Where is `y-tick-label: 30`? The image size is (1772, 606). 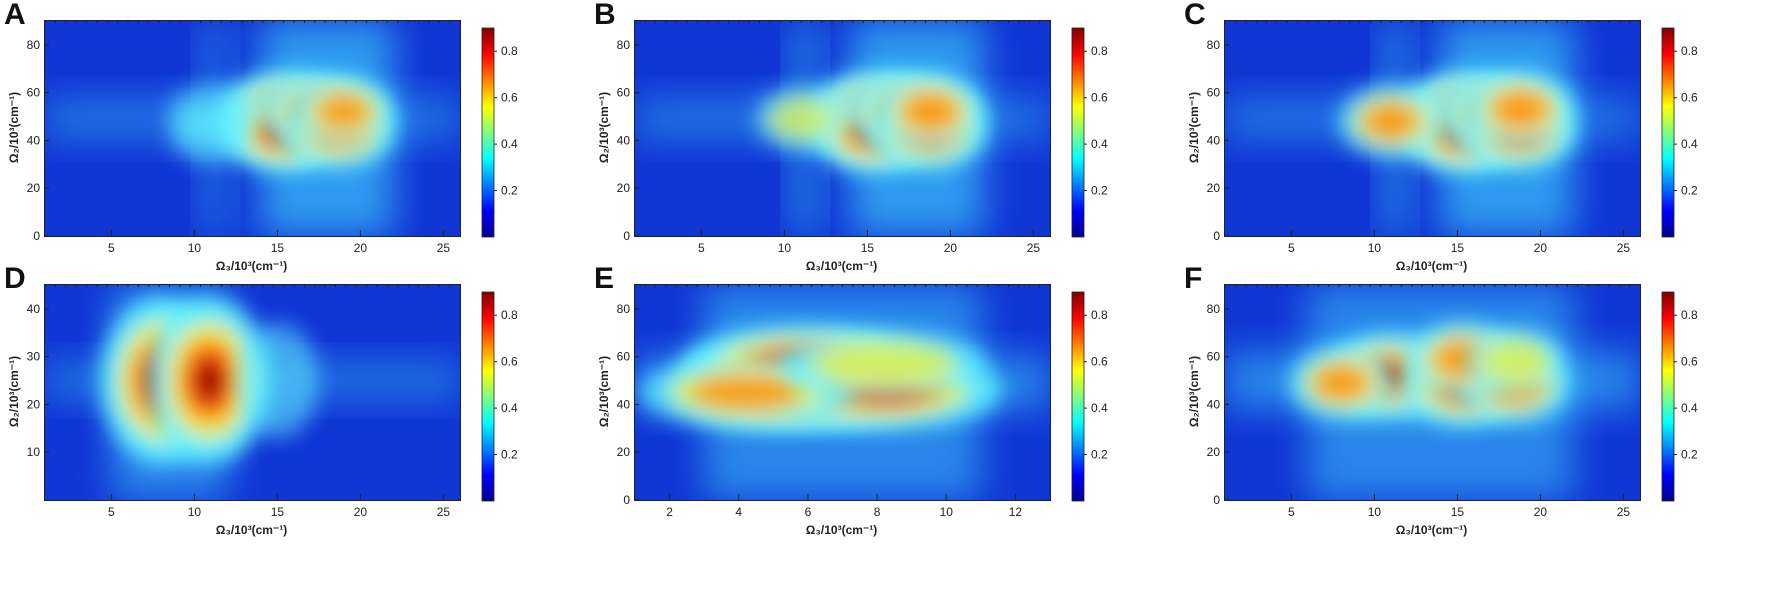
y-tick-label: 30 is located at coordinates (34, 357).